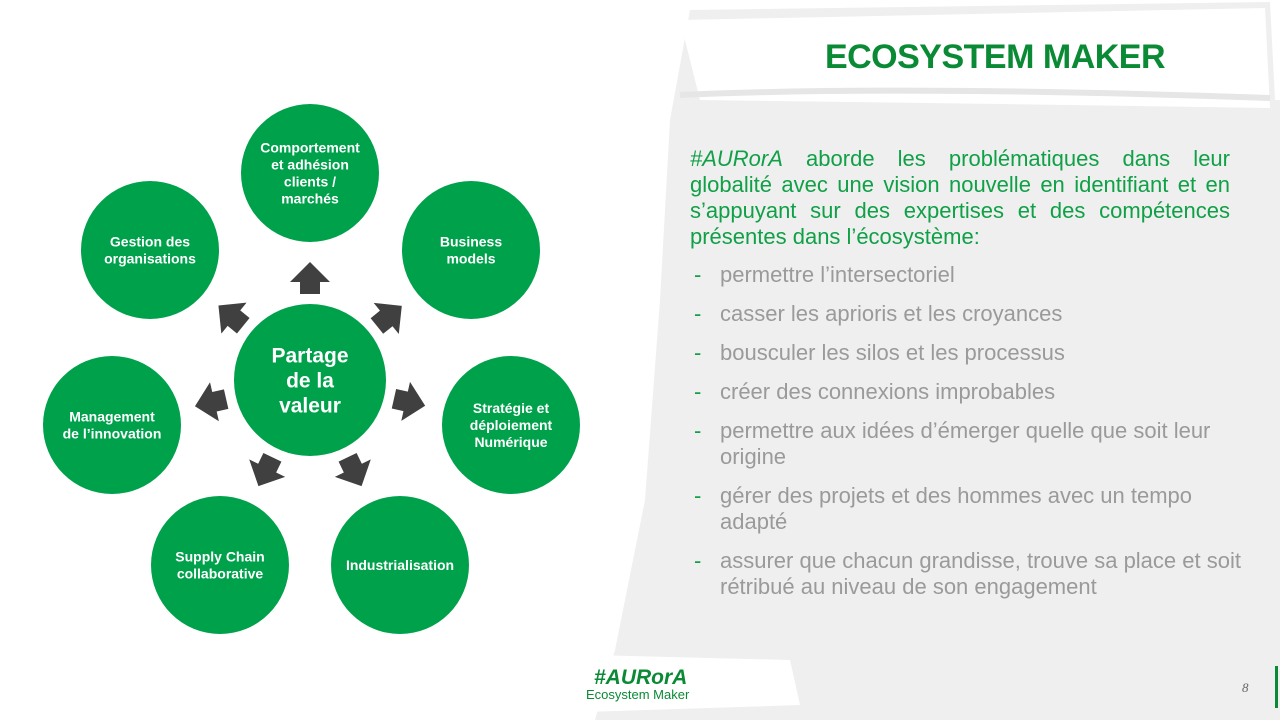 Image resolution: width=1280 pixels, height=720 pixels. I want to click on list-item: - créer des connexions improbables, so click(875, 391).